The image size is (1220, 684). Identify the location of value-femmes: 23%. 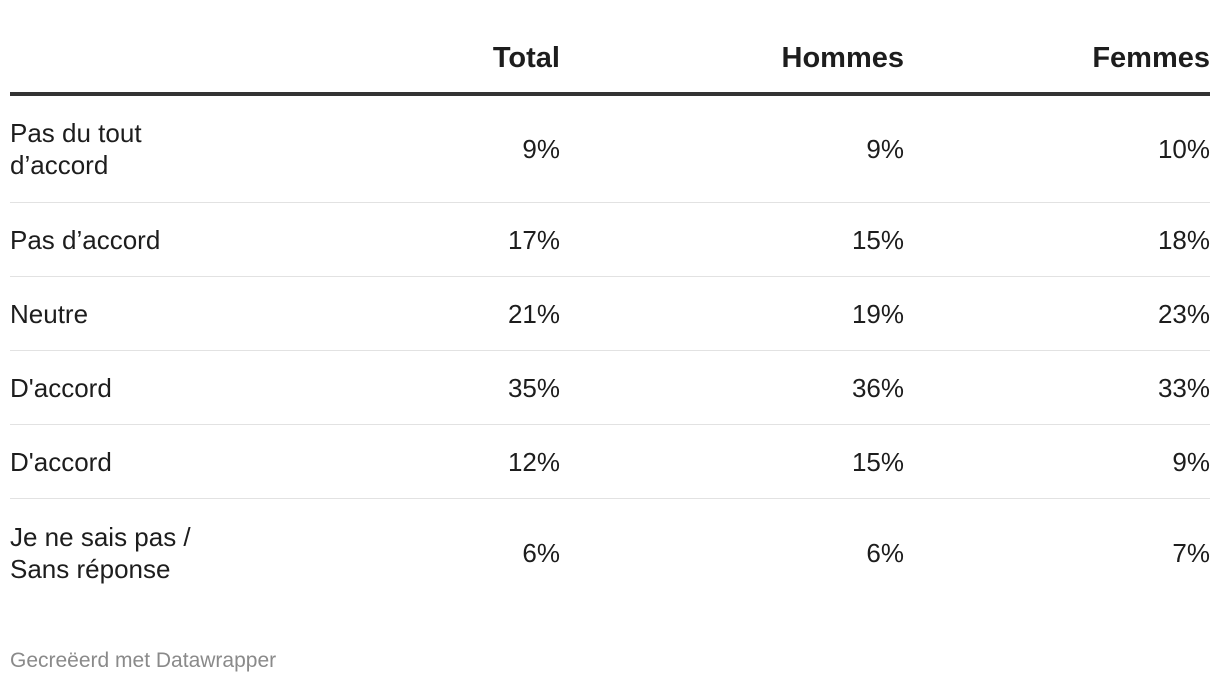
(1183, 313).